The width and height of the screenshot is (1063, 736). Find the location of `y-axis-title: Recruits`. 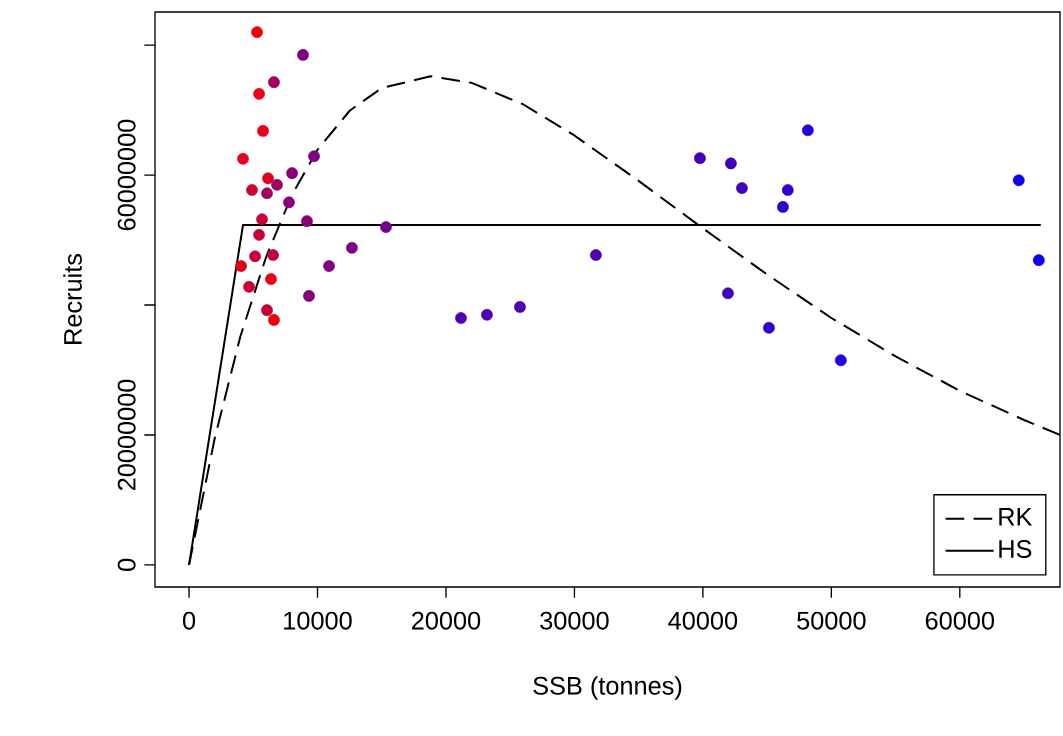

y-axis-title: Recruits is located at coordinates (72, 298).